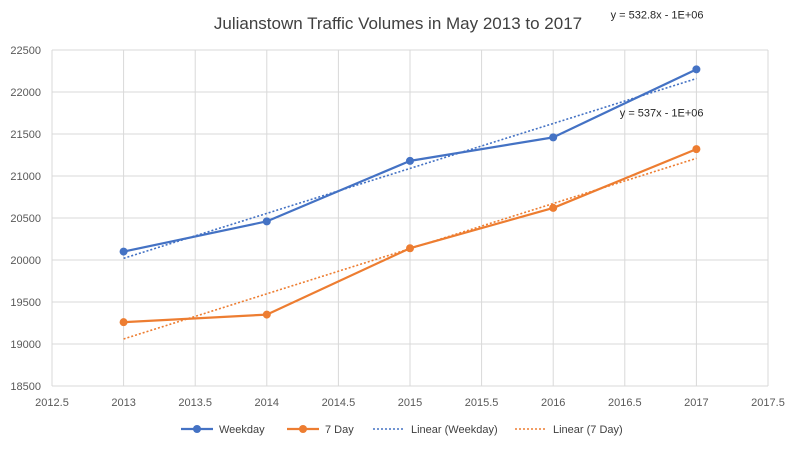 Image resolution: width=800 pixels, height=449 pixels. Describe the element at coordinates (588, 430) in the screenshot. I see `legend-label: Linear (7 Day)` at that location.